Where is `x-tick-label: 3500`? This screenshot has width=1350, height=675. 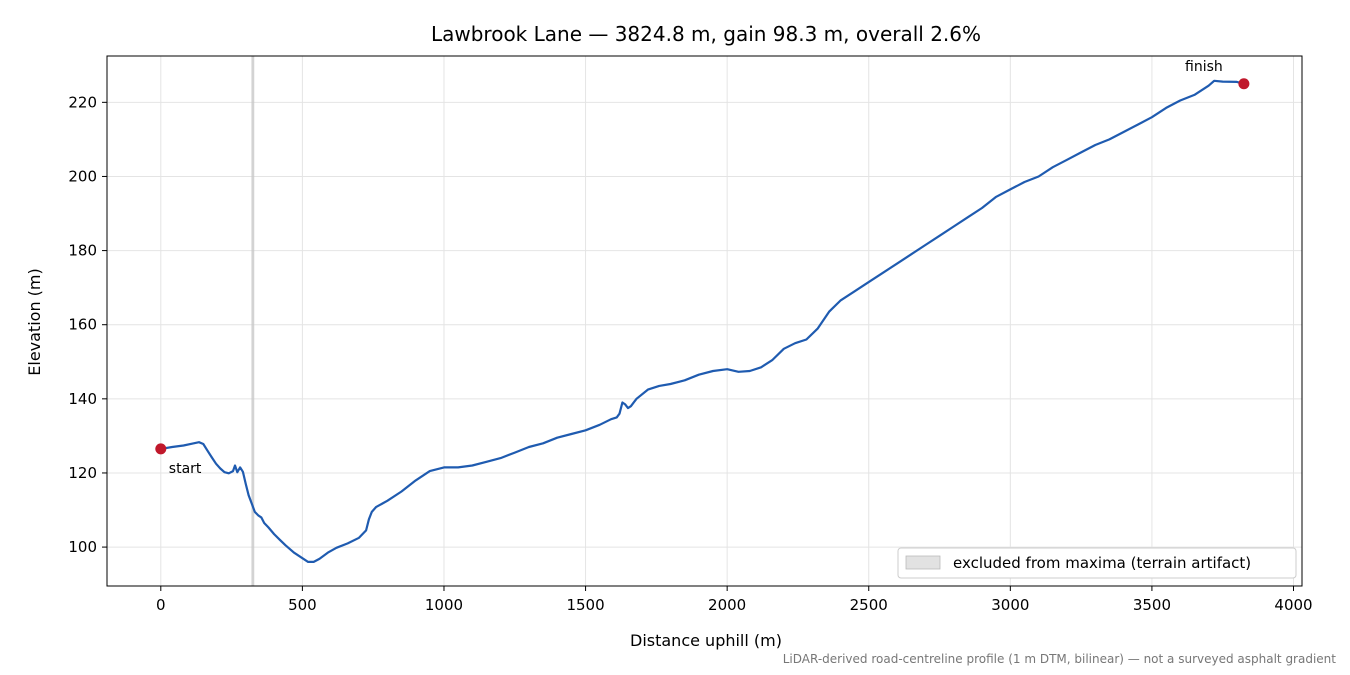 x-tick-label: 3500 is located at coordinates (1152, 605).